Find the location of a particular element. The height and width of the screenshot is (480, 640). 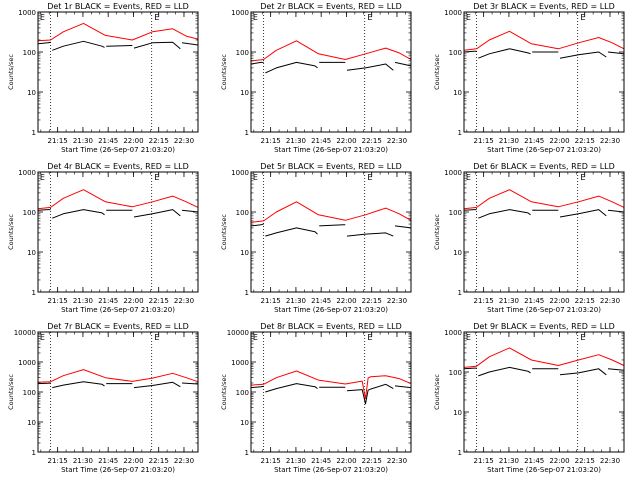

chart-title: Det 6r BLACK = Events, RED = LLD is located at coordinates (544, 166).